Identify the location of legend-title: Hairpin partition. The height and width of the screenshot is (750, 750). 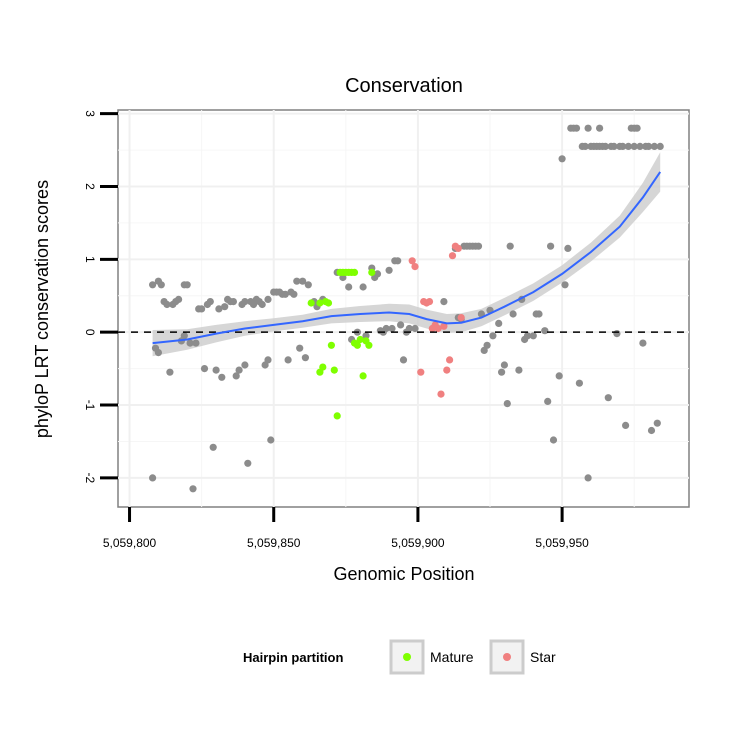
(293, 657).